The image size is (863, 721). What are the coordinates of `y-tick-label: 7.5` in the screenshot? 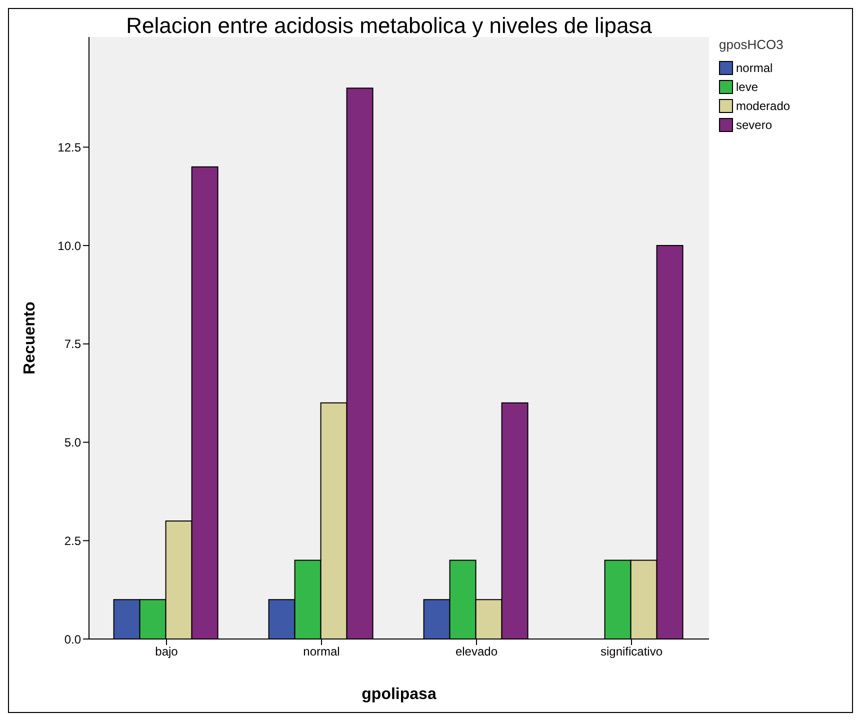 It's located at (73, 344).